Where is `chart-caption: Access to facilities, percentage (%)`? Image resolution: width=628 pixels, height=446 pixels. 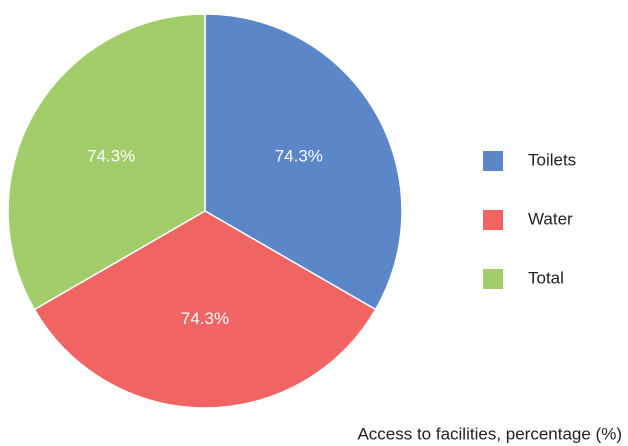 chart-caption: Access to facilities, percentage (%) is located at coordinates (489, 433).